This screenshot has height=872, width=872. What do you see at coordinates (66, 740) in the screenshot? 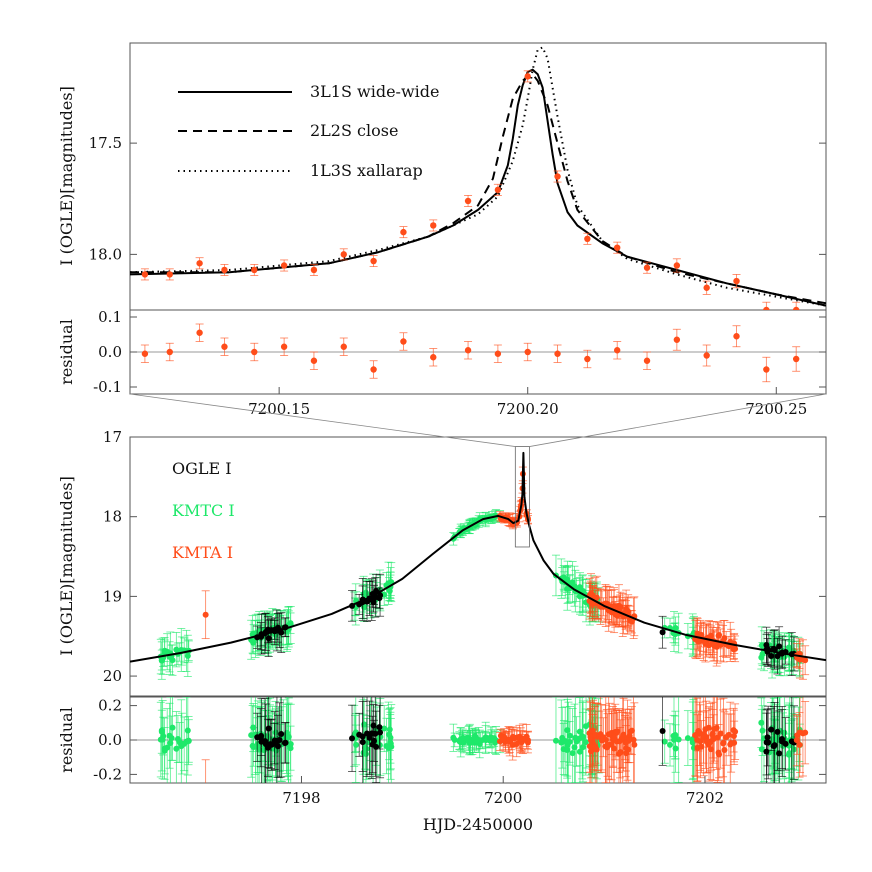
I see `bottom-residual-ylabel: residual` at bounding box center [66, 740].